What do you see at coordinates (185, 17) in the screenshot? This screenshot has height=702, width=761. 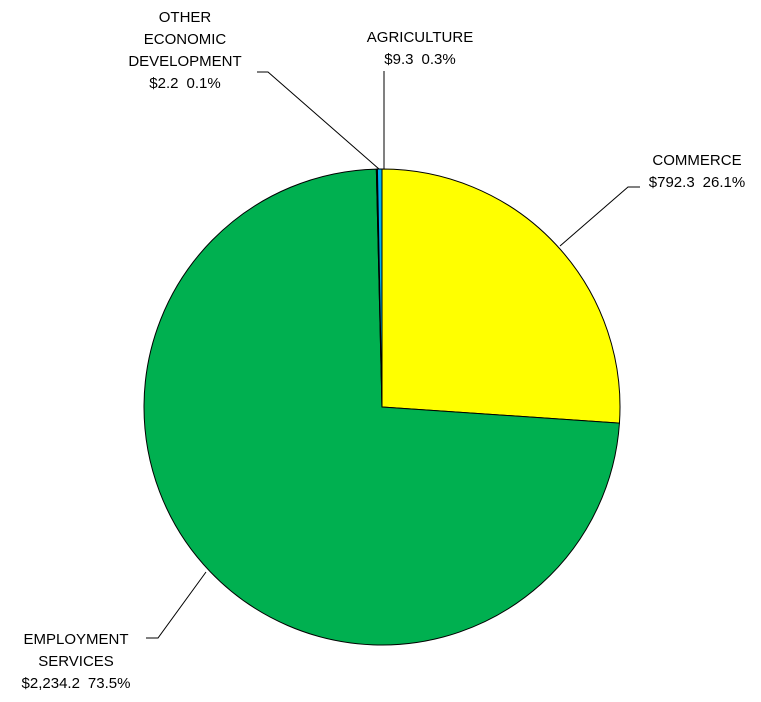 I see `slice-name-label: OTHER` at bounding box center [185, 17].